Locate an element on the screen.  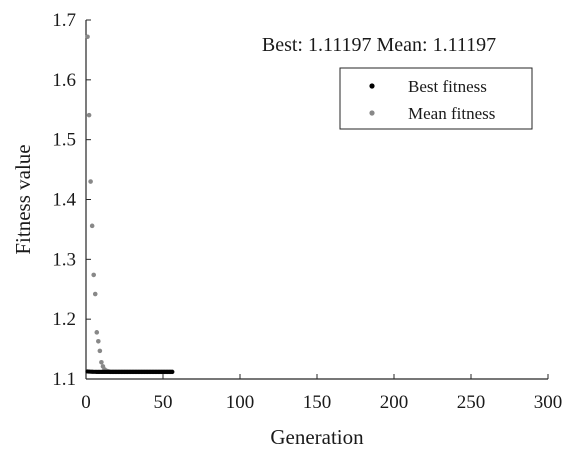
y-tick-label: 1.2 is located at coordinates (64, 319).